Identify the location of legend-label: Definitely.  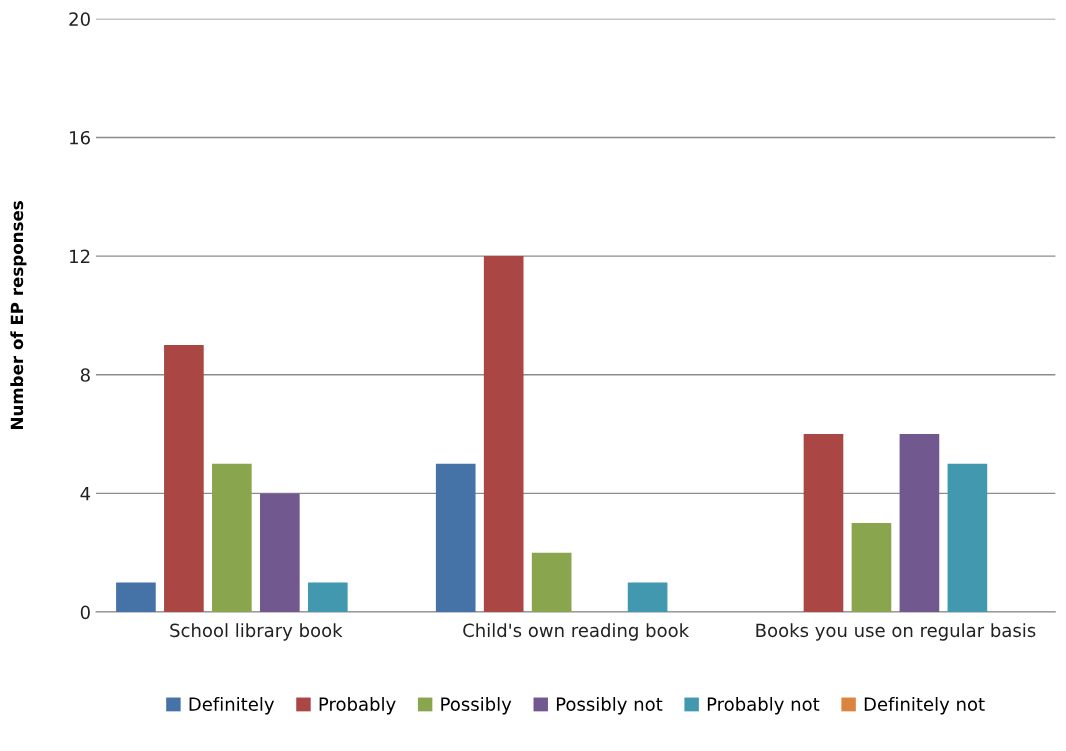
(232, 706).